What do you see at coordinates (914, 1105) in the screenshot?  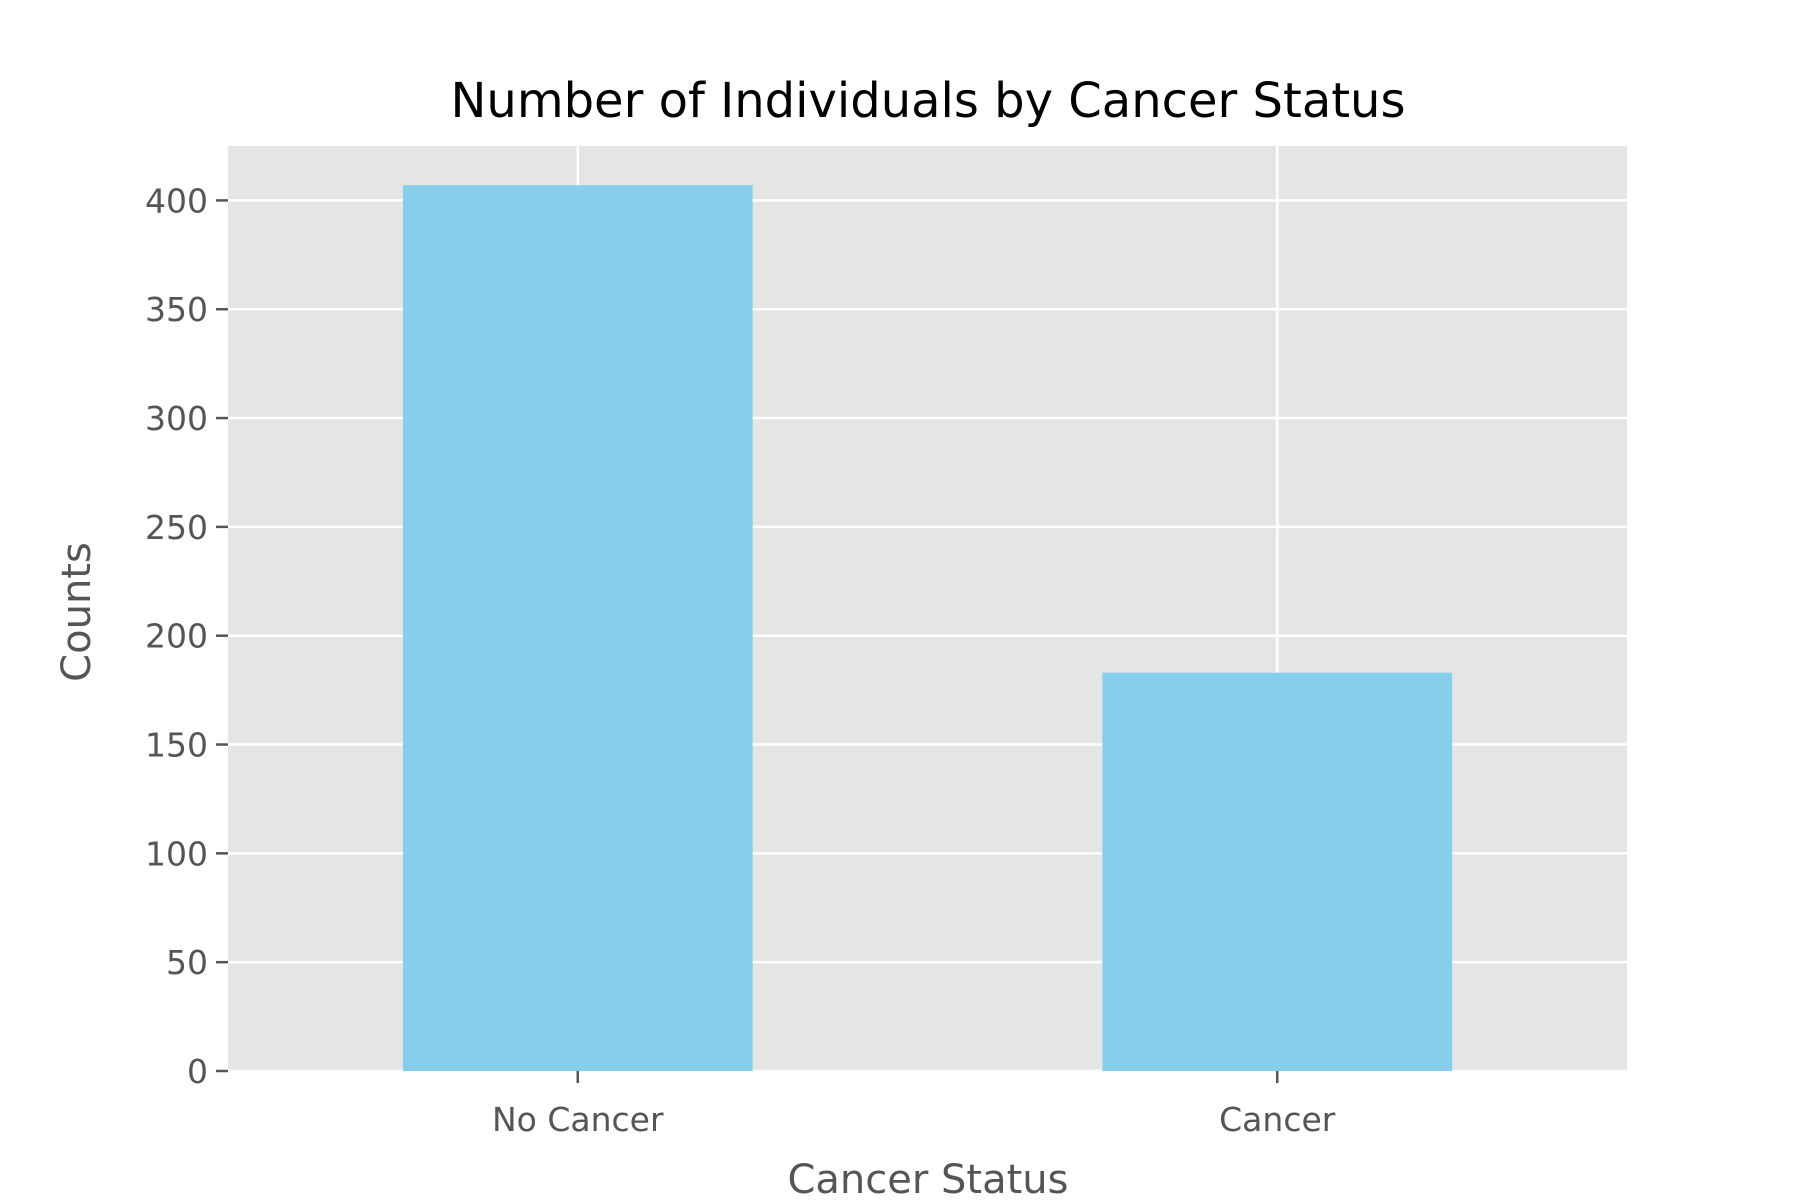 I see `x-axis: No Cancer Cancer` at bounding box center [914, 1105].